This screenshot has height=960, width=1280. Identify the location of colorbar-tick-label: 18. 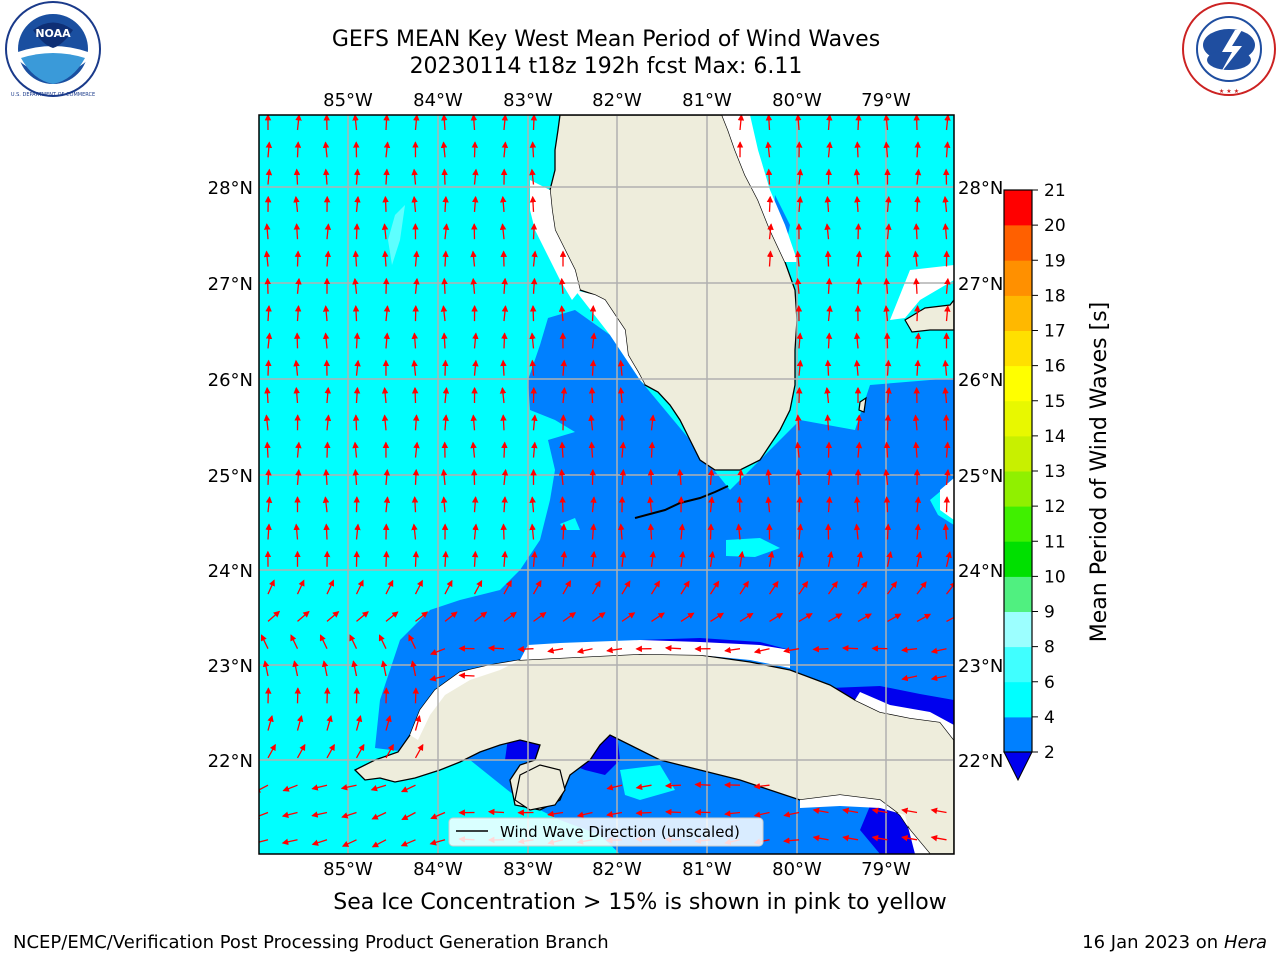
(1055, 296).